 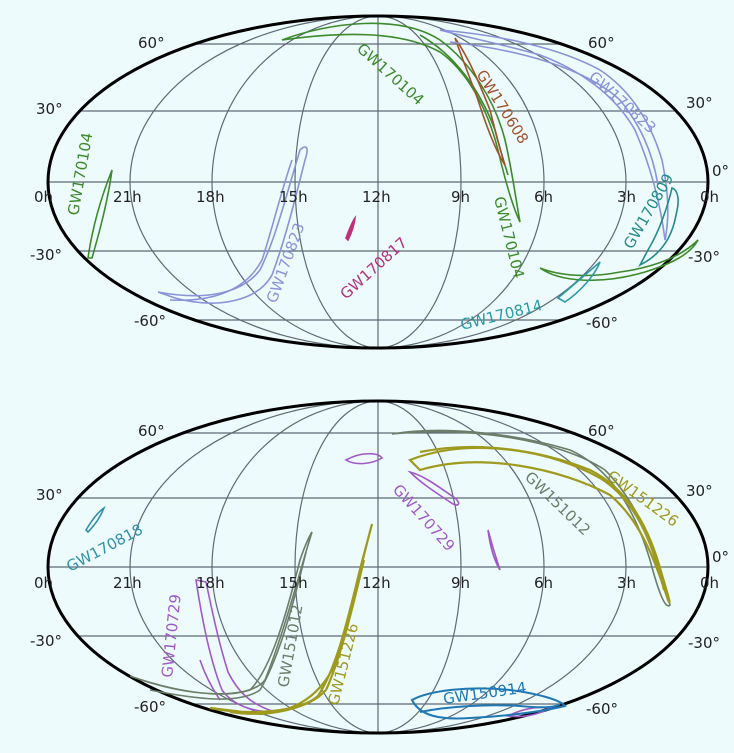 I want to click on top-lat-label-m30-left: -30°, so click(x=46, y=255).